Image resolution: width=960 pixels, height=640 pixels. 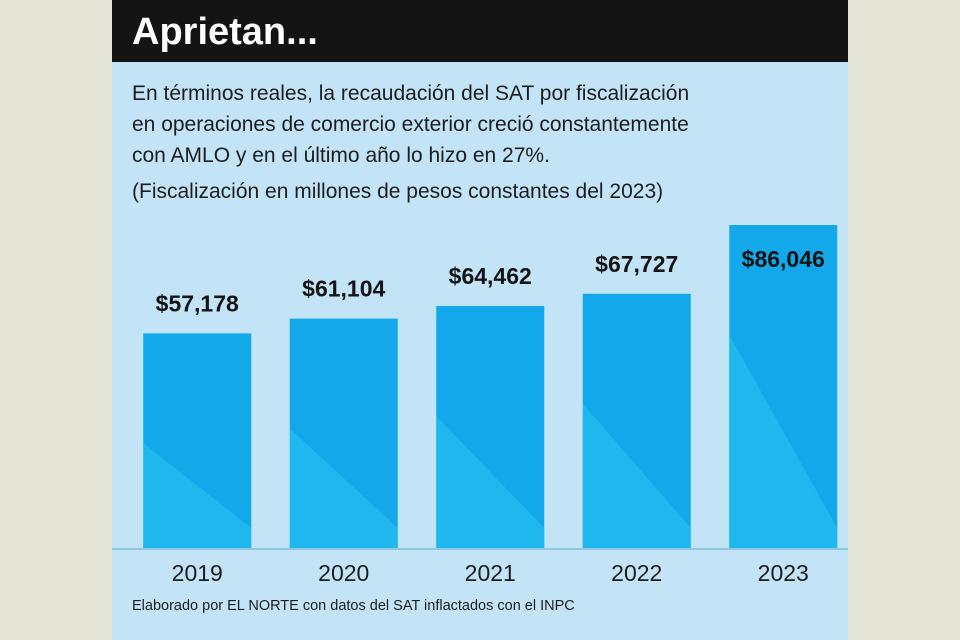 I want to click on data-label-2019: $57,178, so click(x=197, y=303).